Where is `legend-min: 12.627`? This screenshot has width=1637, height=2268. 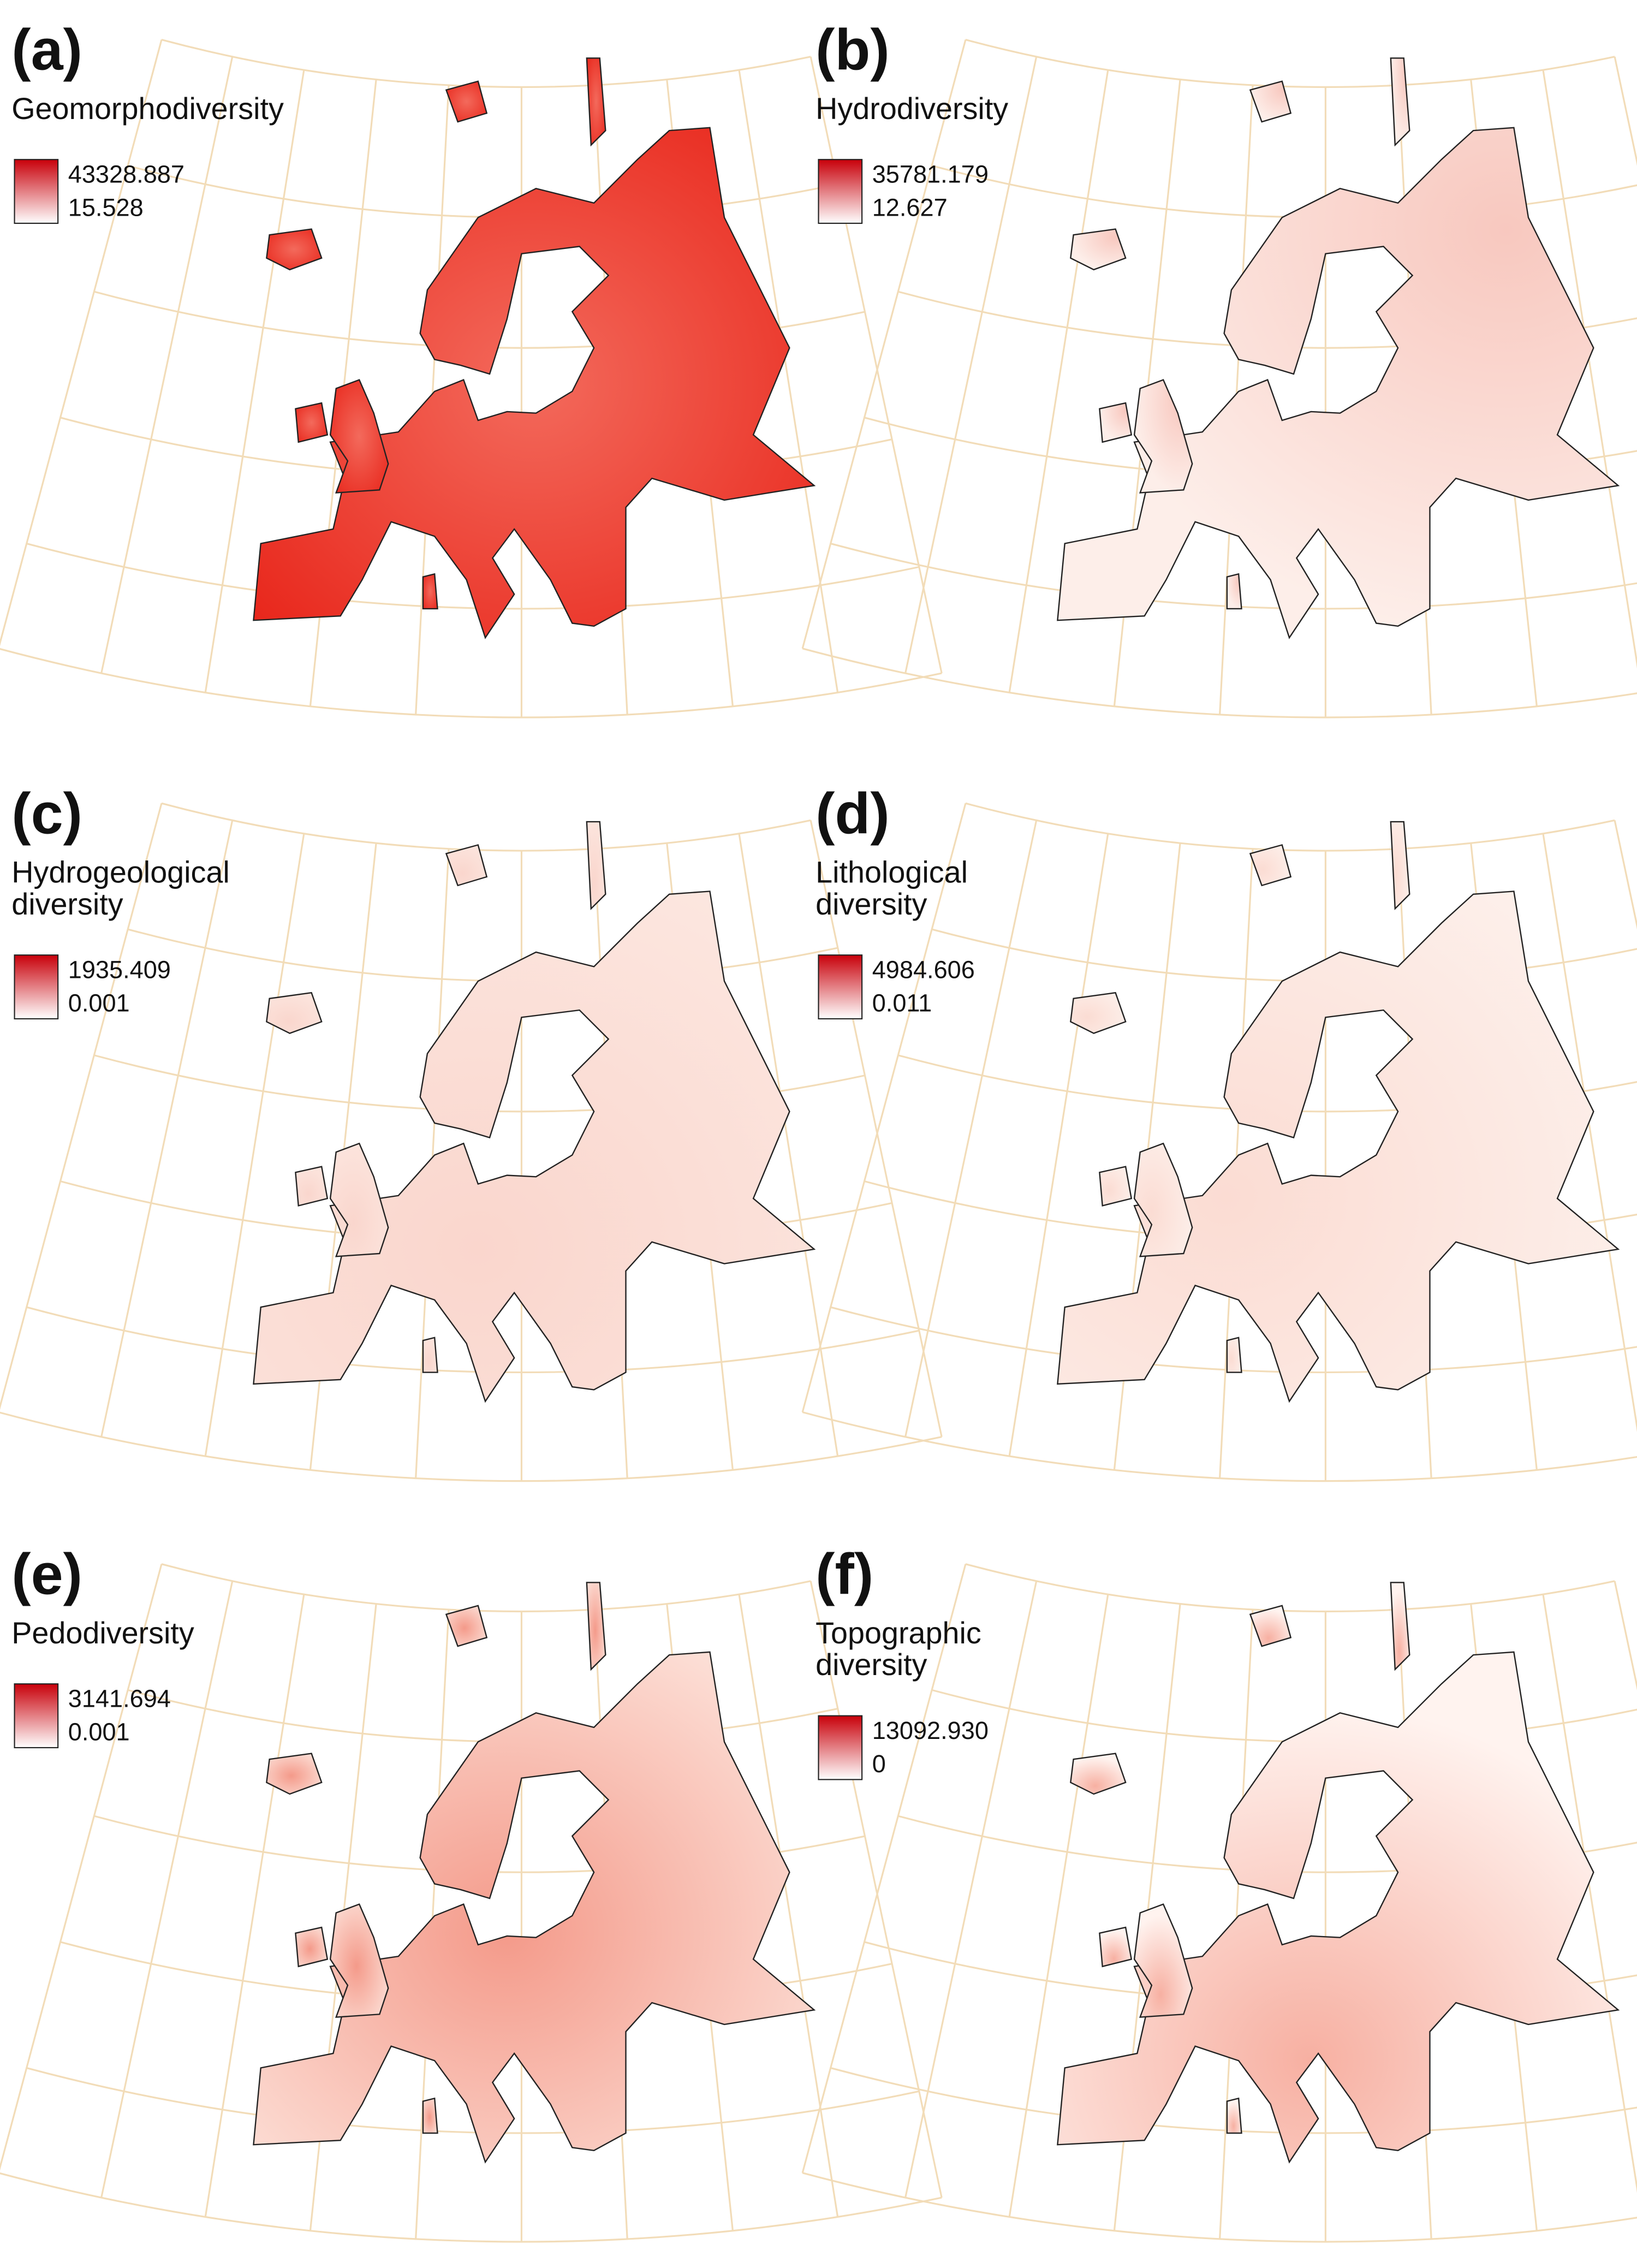
legend-min: 12.627 is located at coordinates (910, 208).